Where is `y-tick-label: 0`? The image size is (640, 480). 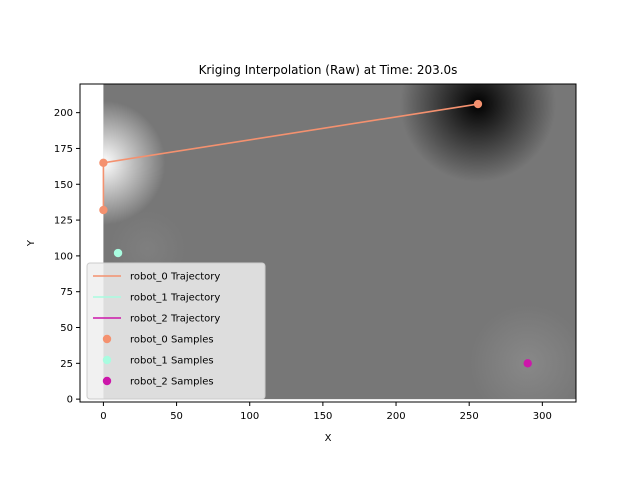 y-tick-label: 0 is located at coordinates (70, 400).